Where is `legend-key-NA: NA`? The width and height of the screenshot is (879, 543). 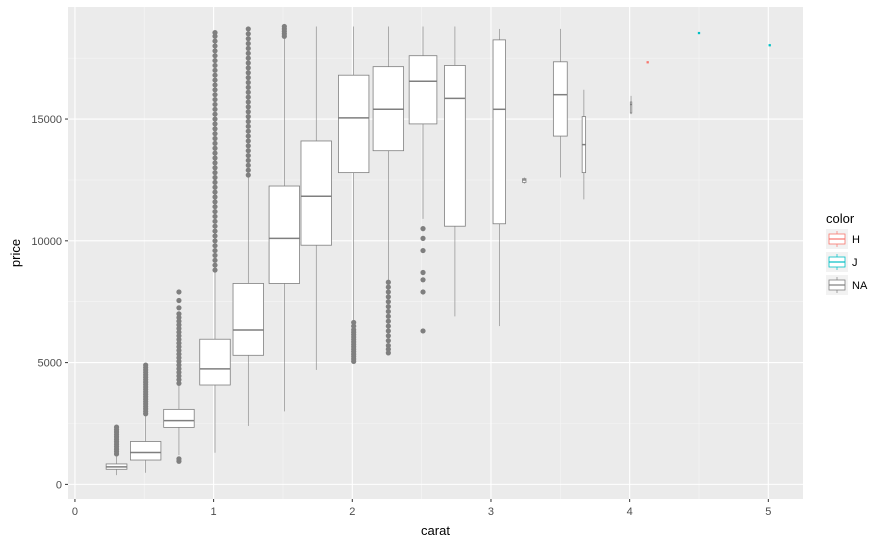
legend-key-NA: NA is located at coordinates (847, 285).